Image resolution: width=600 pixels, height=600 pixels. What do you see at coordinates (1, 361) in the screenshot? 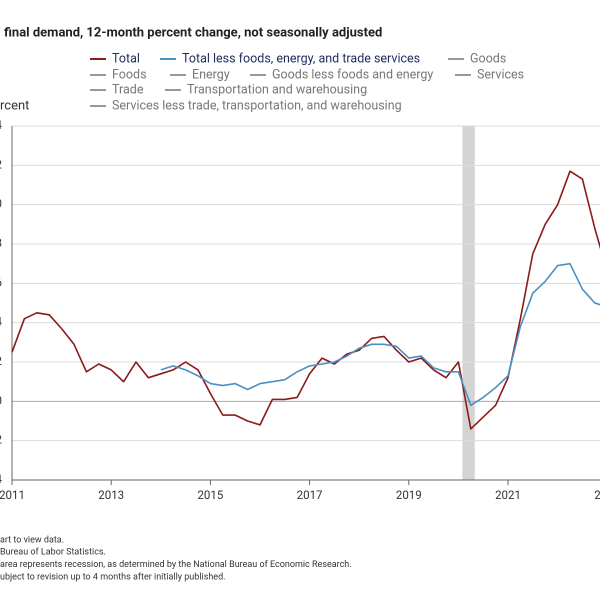
I see `y-tick-label: 2` at bounding box center [1, 361].